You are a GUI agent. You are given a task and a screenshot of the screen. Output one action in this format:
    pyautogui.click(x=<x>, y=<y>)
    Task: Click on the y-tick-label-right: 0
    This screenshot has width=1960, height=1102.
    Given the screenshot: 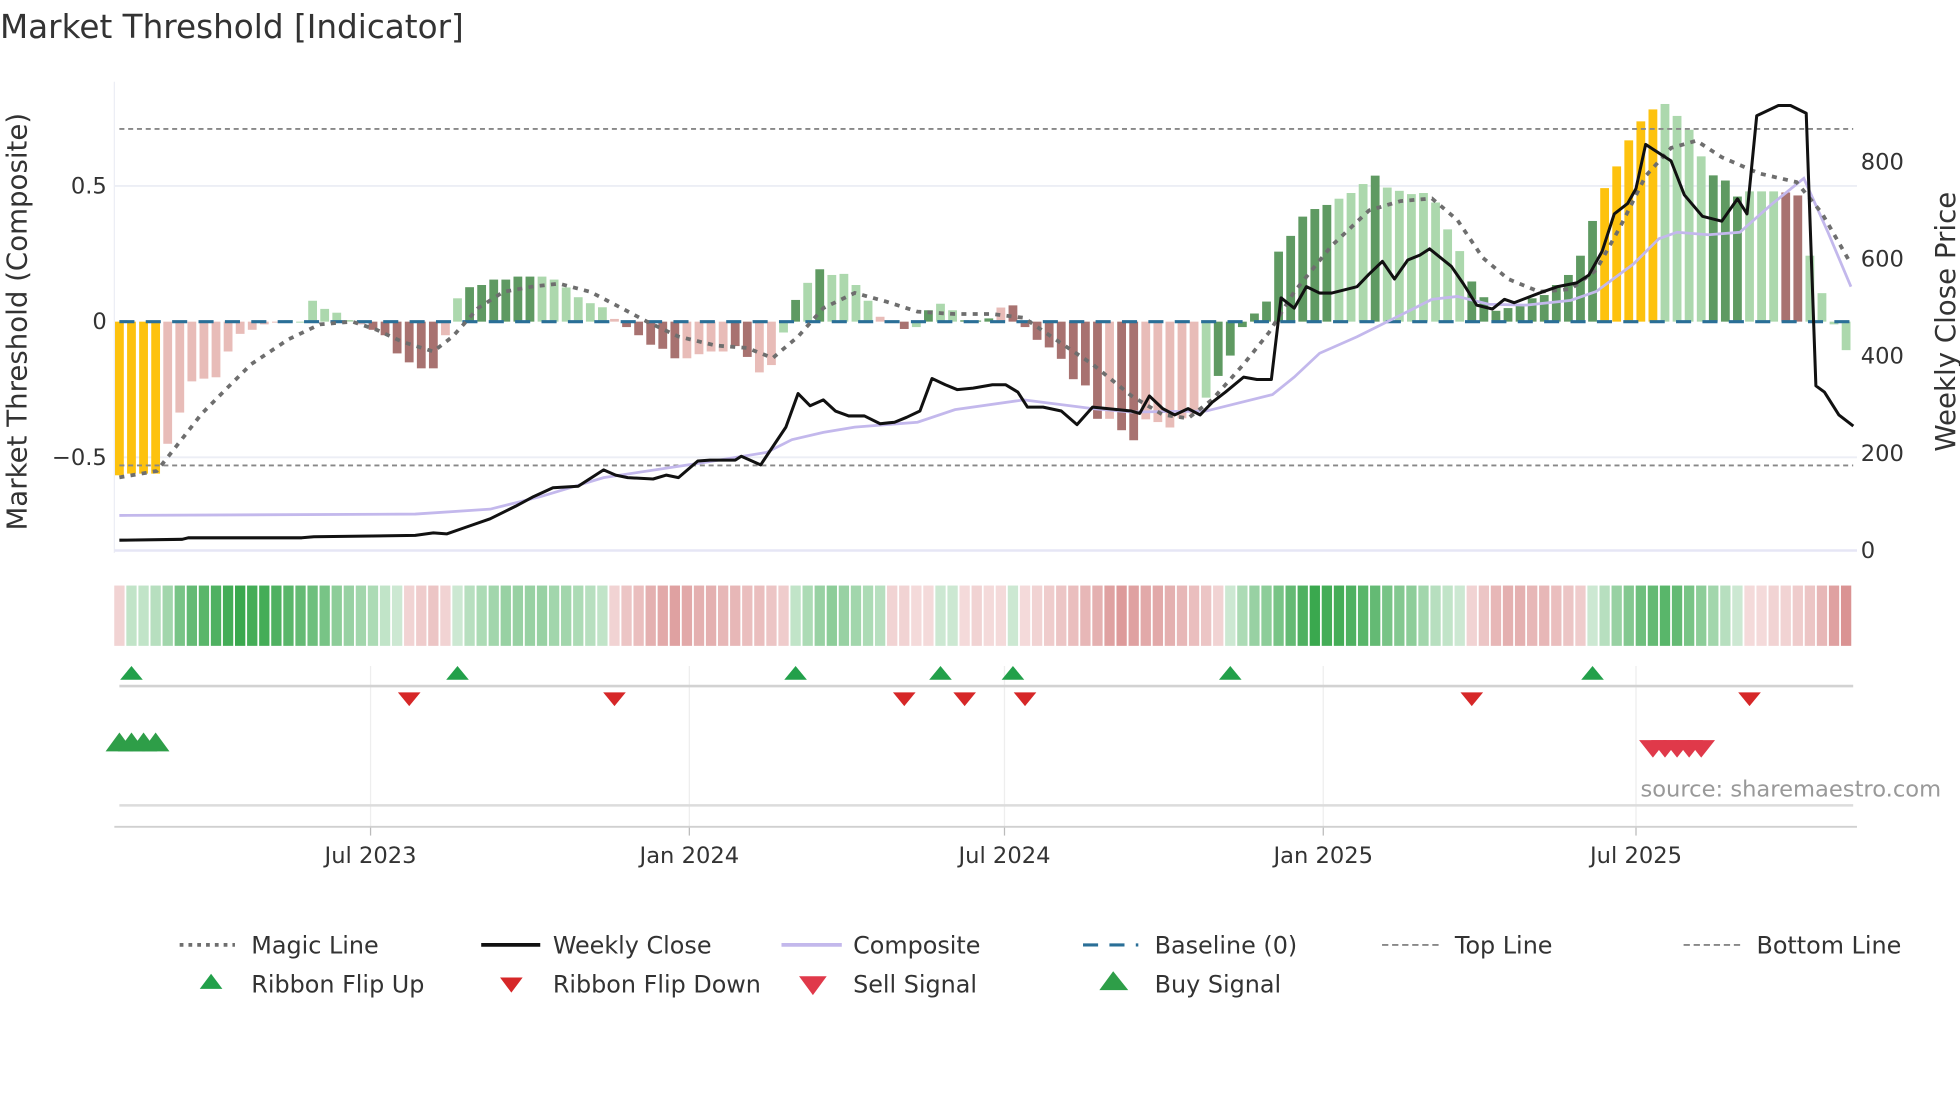 What is the action you would take?
    pyautogui.click(x=1868, y=551)
    